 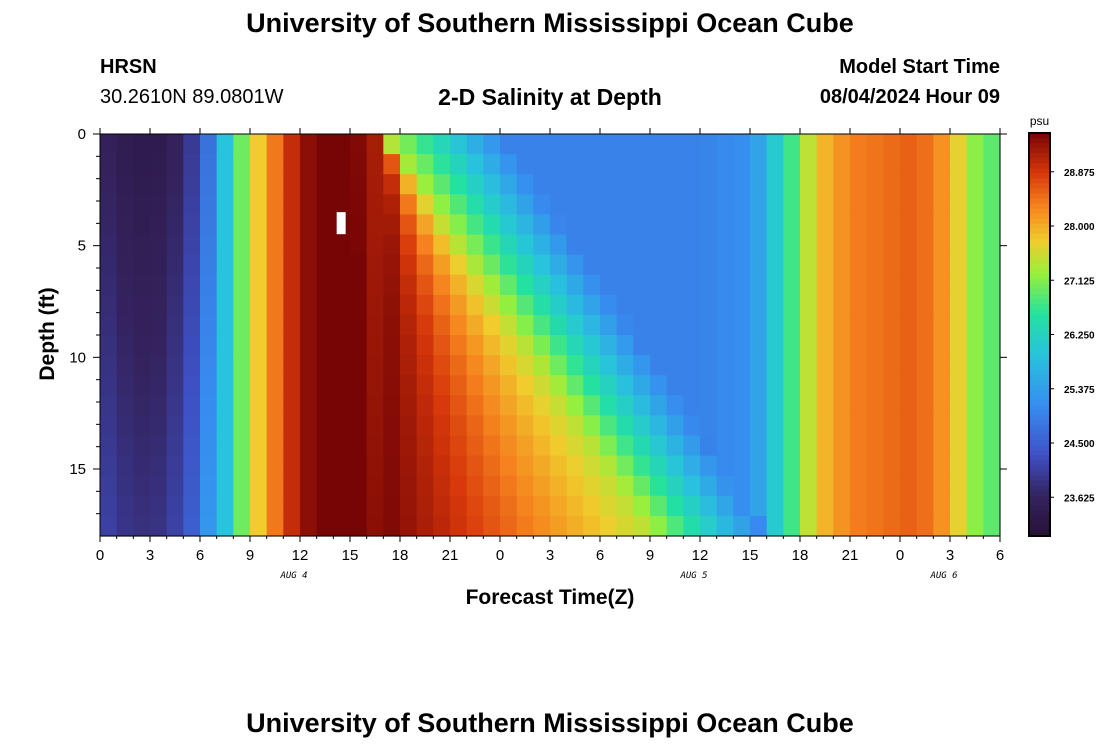 I want to click on y-tick-label: 15, so click(x=77, y=469).